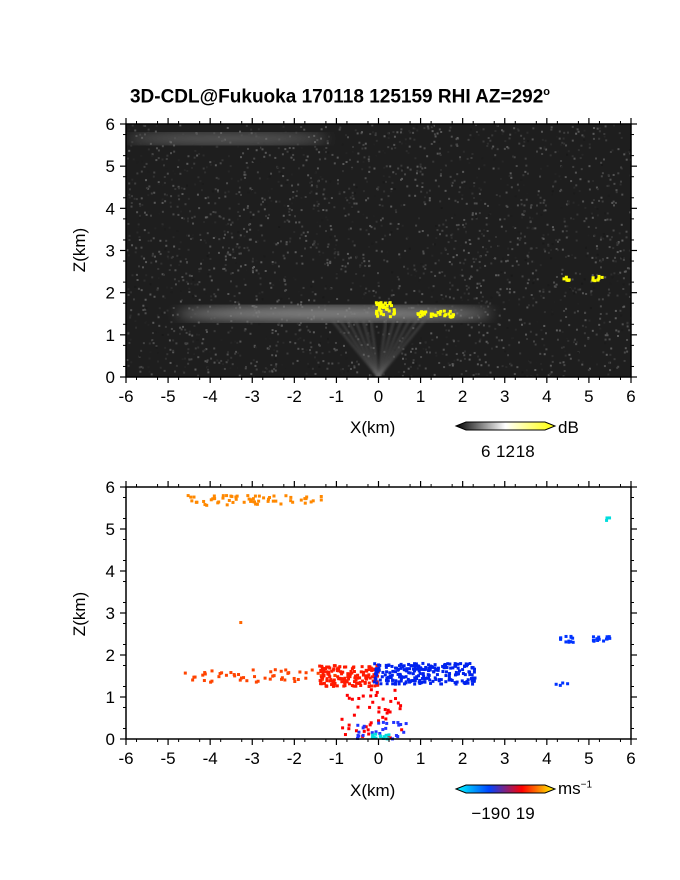  Describe the element at coordinates (373, 427) in the screenshot. I see `panel1-x-label: X(km)` at that location.